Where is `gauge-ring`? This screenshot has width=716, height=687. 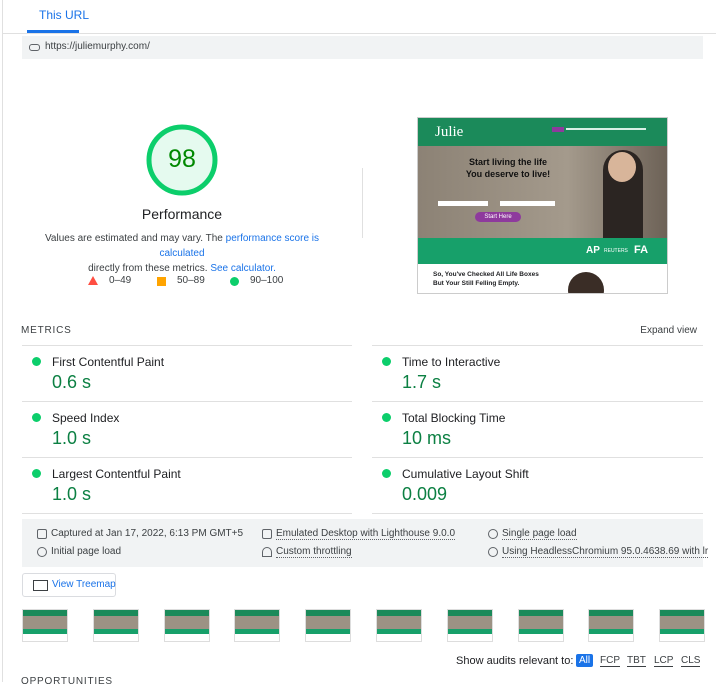
gauge-ring is located at coordinates (182, 160).